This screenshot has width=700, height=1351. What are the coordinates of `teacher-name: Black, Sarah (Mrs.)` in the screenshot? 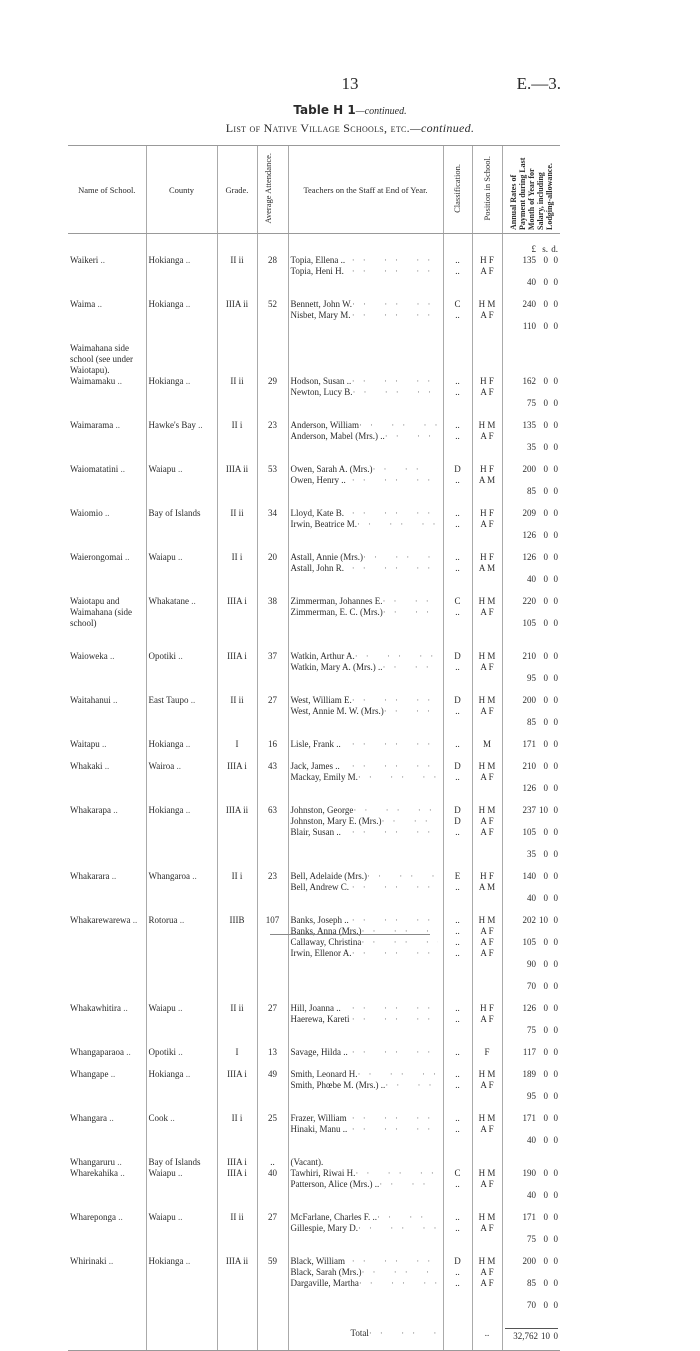 It's located at (326, 1272).